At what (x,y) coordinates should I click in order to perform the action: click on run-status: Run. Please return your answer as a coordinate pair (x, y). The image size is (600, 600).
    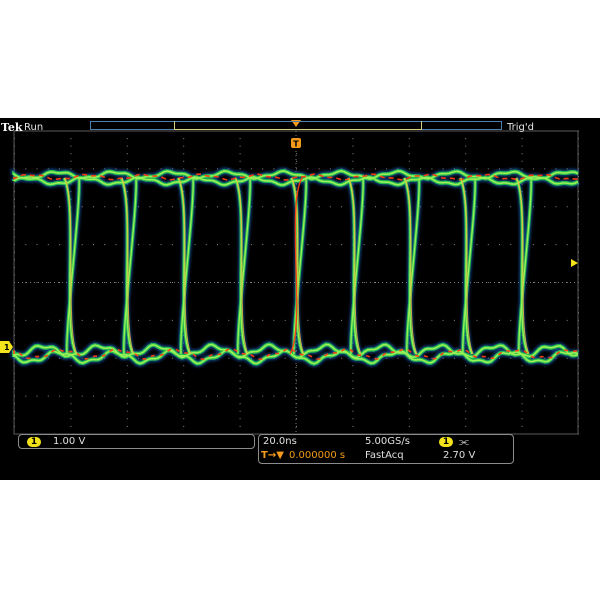
    Looking at the image, I should click on (34, 127).